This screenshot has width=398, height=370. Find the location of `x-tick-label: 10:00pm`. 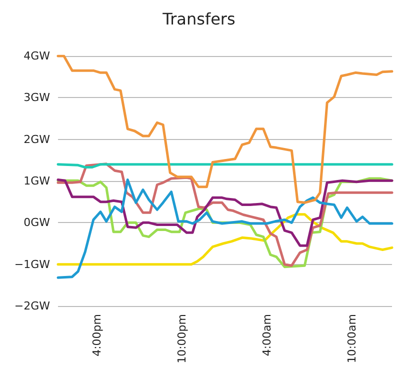

x-tick-label: 10:00pm is located at coordinates (181, 339).